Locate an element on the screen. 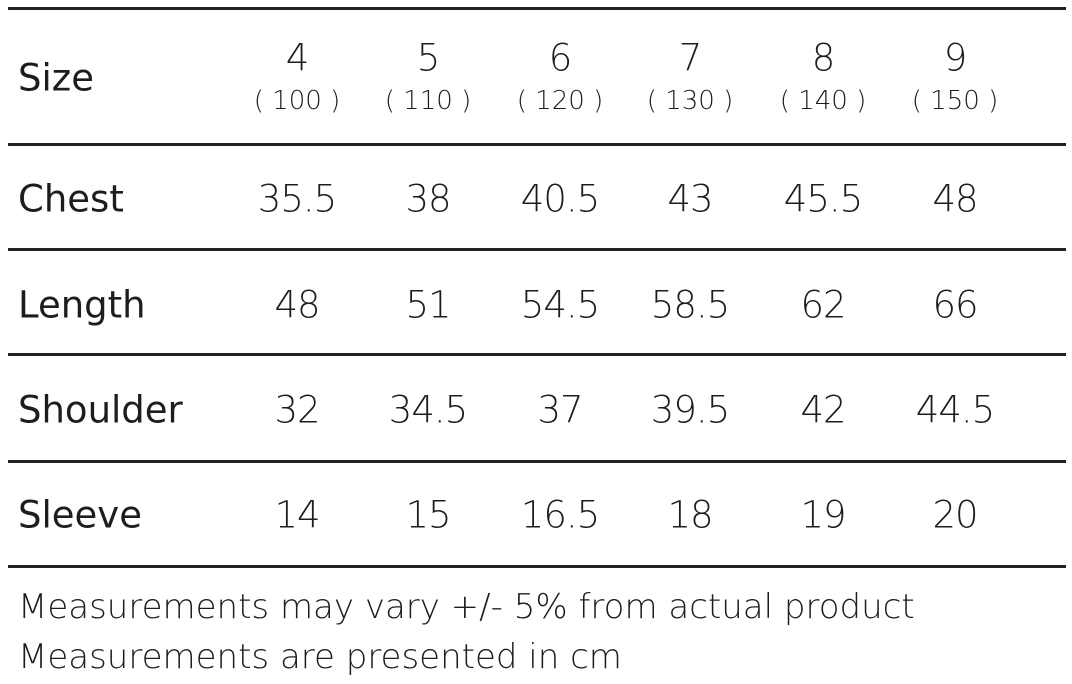  cell-value: 35.5 is located at coordinates (297, 199).